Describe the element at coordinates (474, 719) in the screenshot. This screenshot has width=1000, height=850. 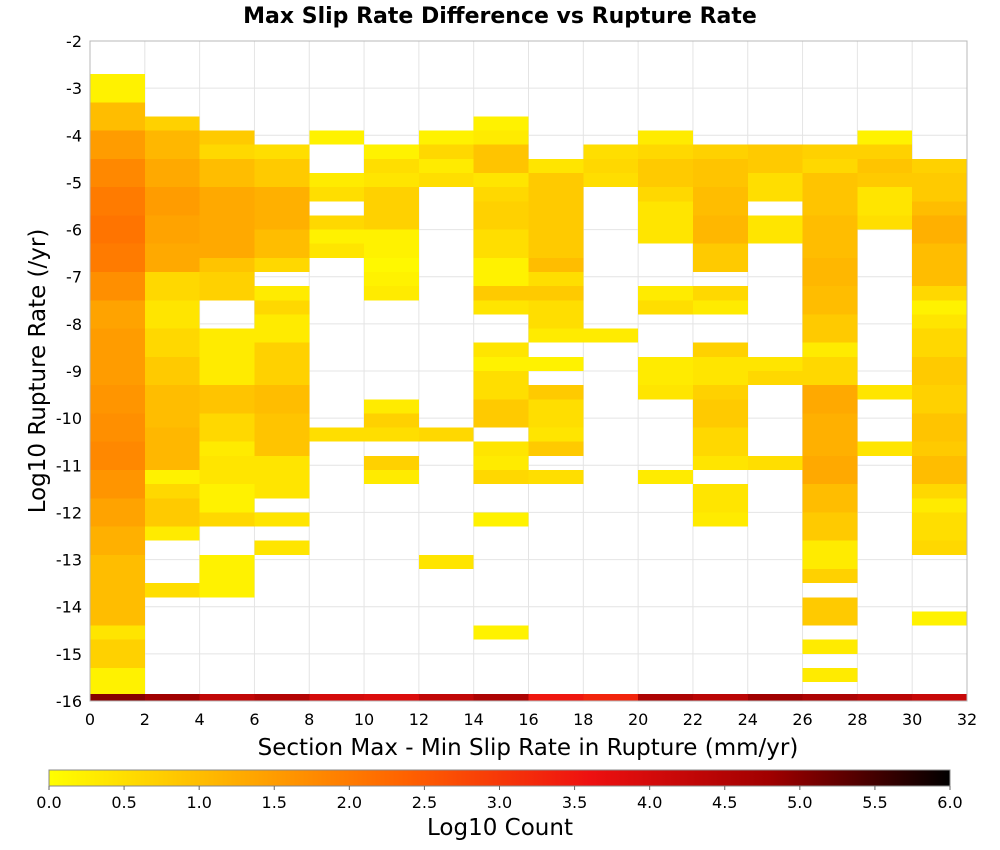
I see `x-tick-label: 14` at that location.